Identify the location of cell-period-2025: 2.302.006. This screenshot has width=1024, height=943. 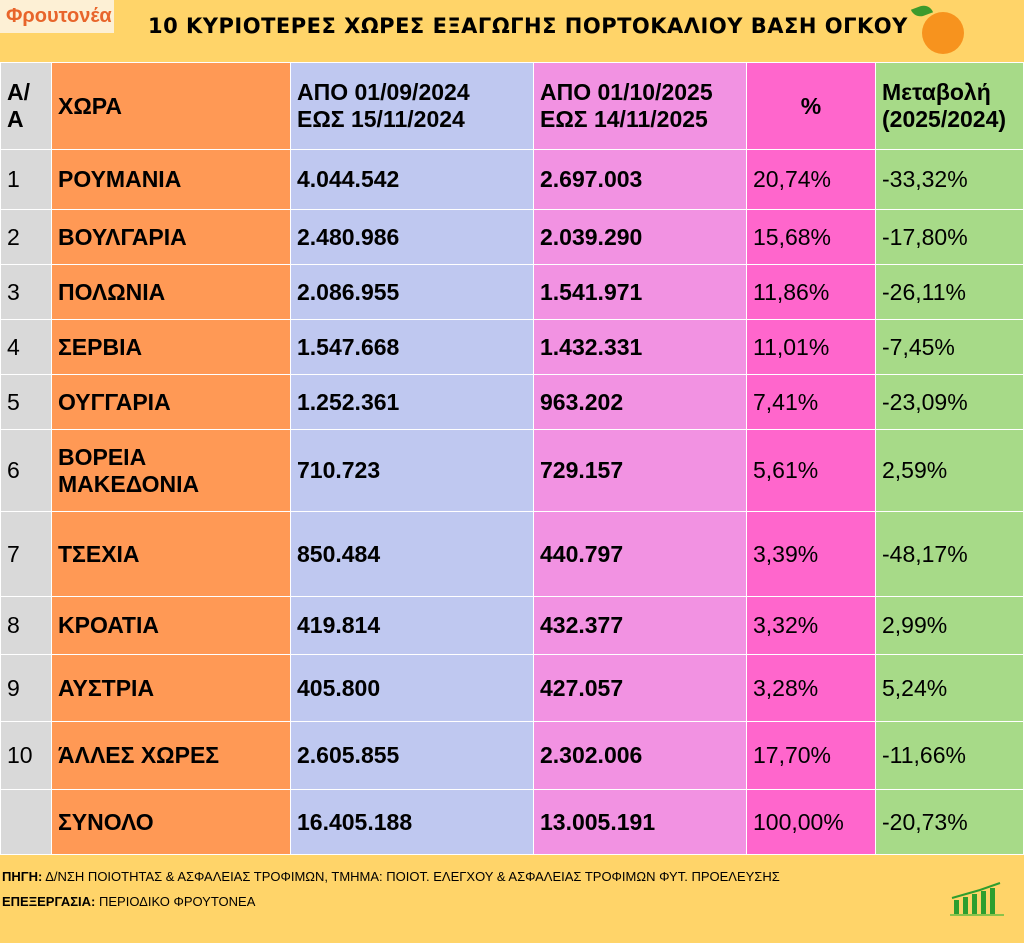
(640, 755).